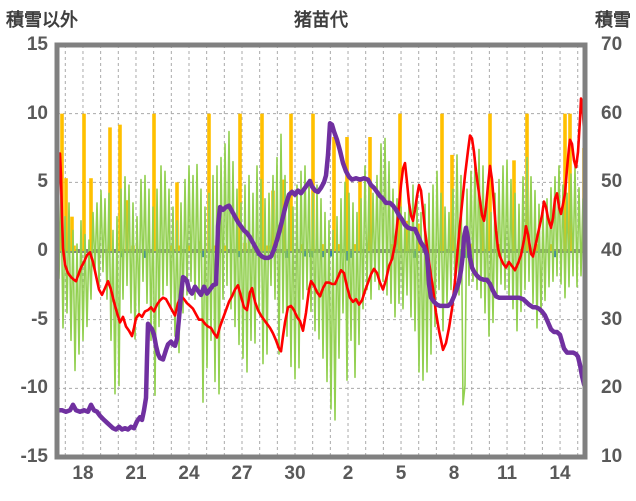 The image size is (636, 501). I want to click on left-axis-tick-label: 5, so click(42, 182).